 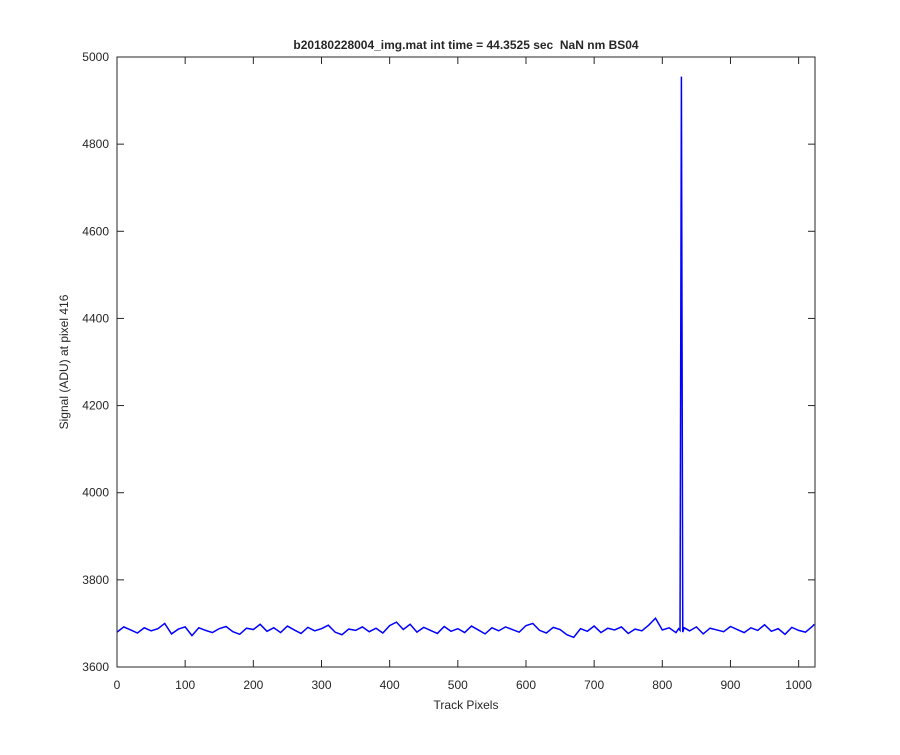 I want to click on y-tick-label: 4400, so click(x=95, y=318).